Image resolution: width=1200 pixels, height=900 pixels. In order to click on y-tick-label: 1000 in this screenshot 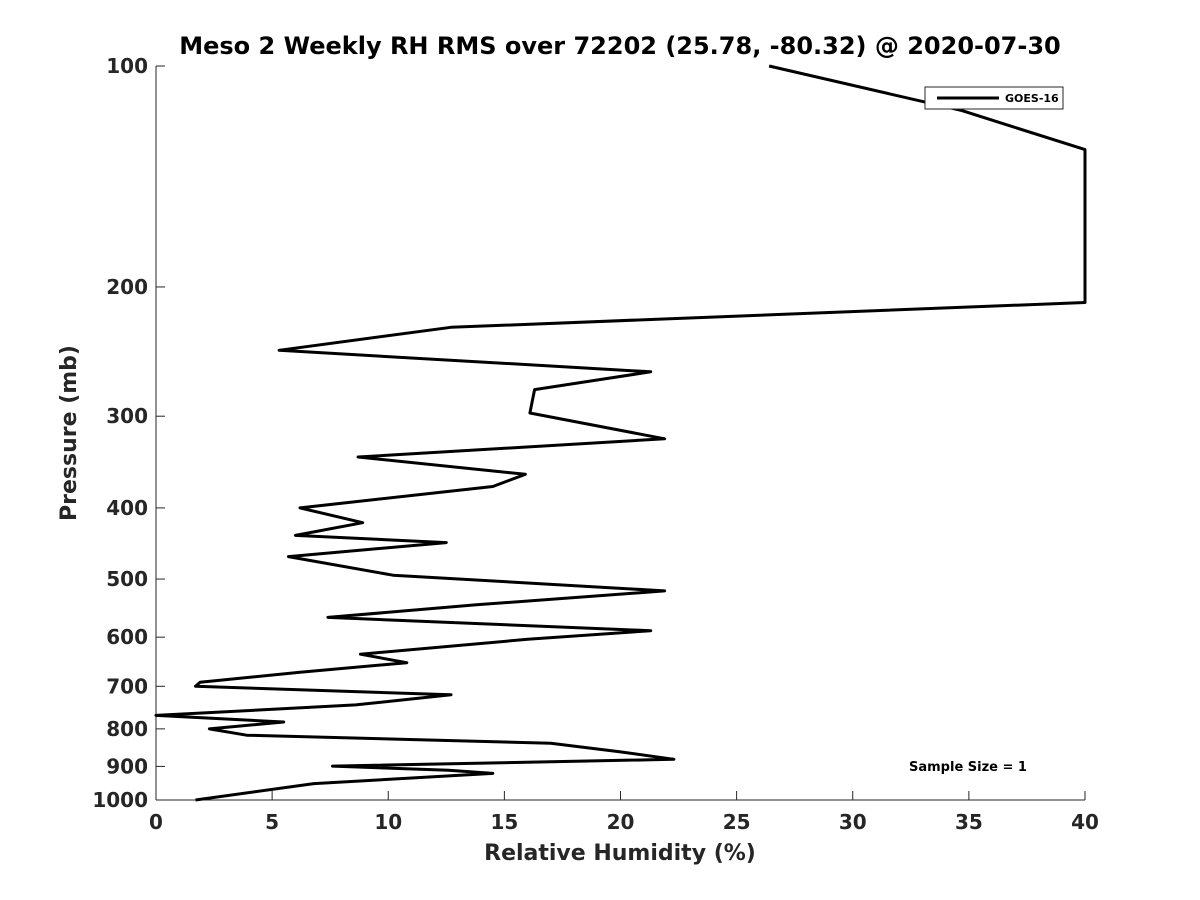, I will do `click(120, 800)`.